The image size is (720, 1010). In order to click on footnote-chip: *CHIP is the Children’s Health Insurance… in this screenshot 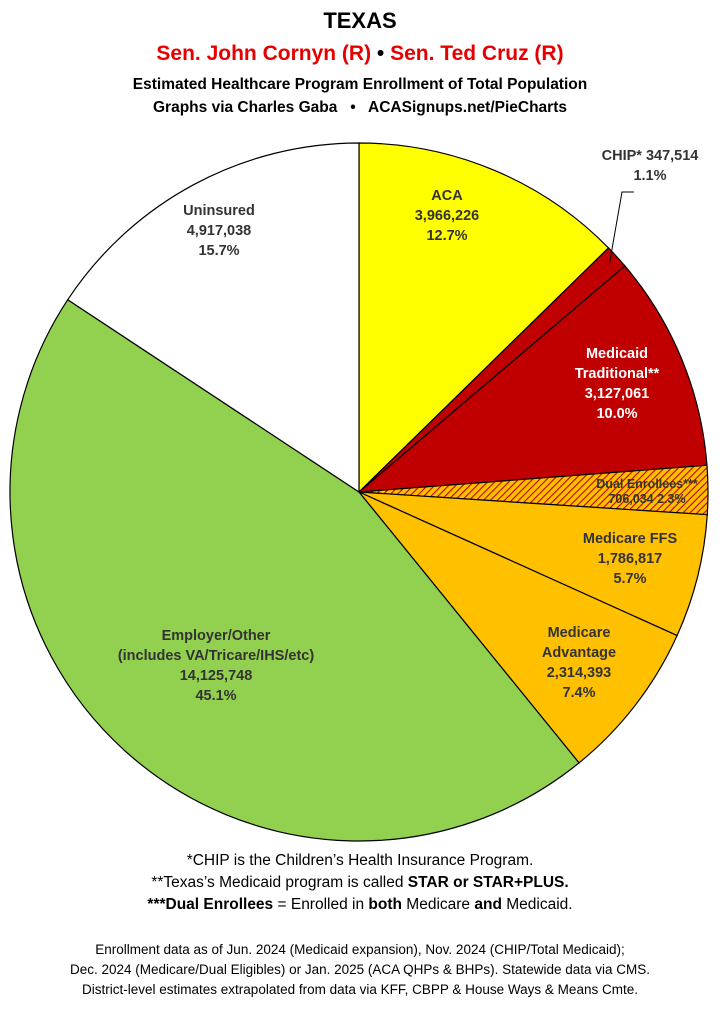, I will do `click(360, 860)`.